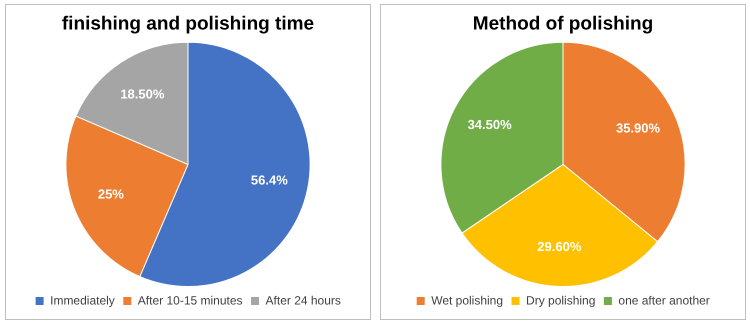 The image size is (750, 324). I want to click on legend-label: Dry polishing, so click(561, 300).